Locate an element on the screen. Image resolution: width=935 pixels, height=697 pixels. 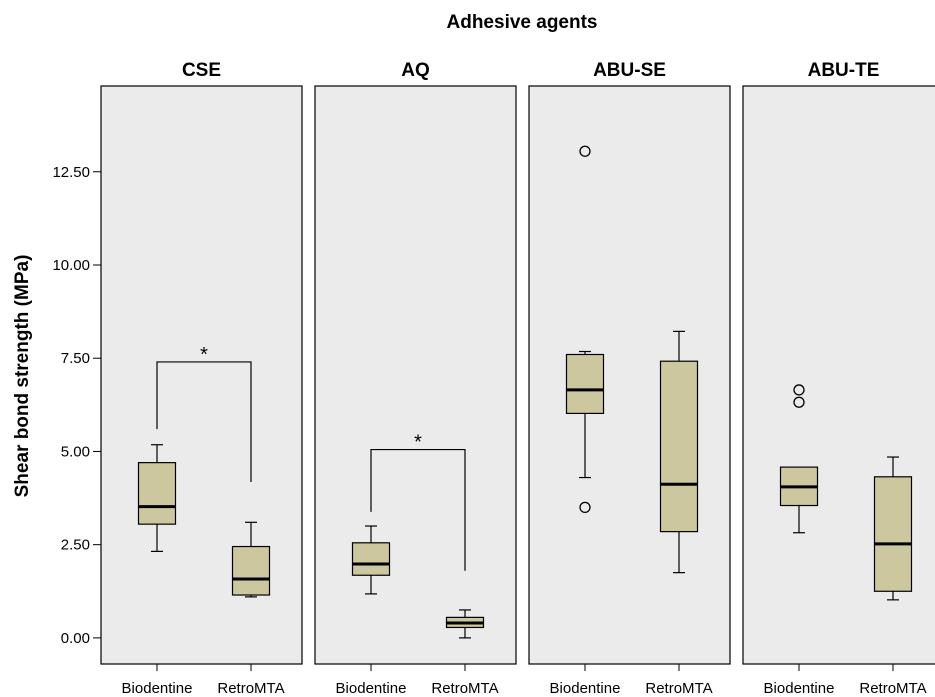
y-tick-label: 10.00 is located at coordinates (71, 265).